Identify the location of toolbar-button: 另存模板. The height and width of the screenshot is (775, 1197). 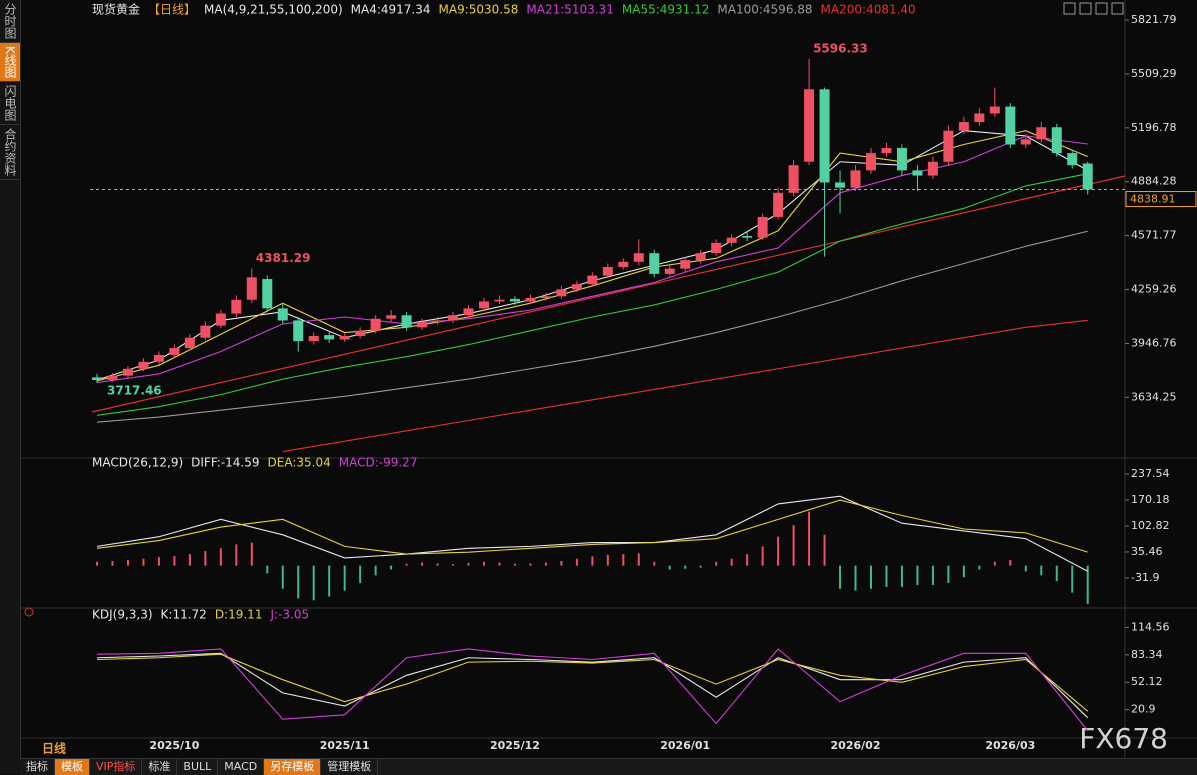
(293, 767).